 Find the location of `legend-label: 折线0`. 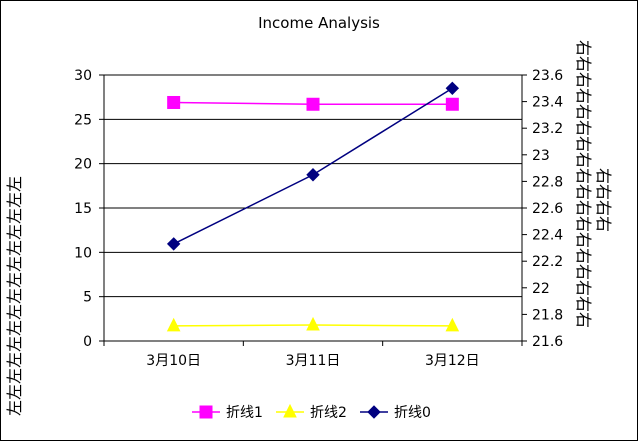

legend-label: 折线0 is located at coordinates (412, 413).